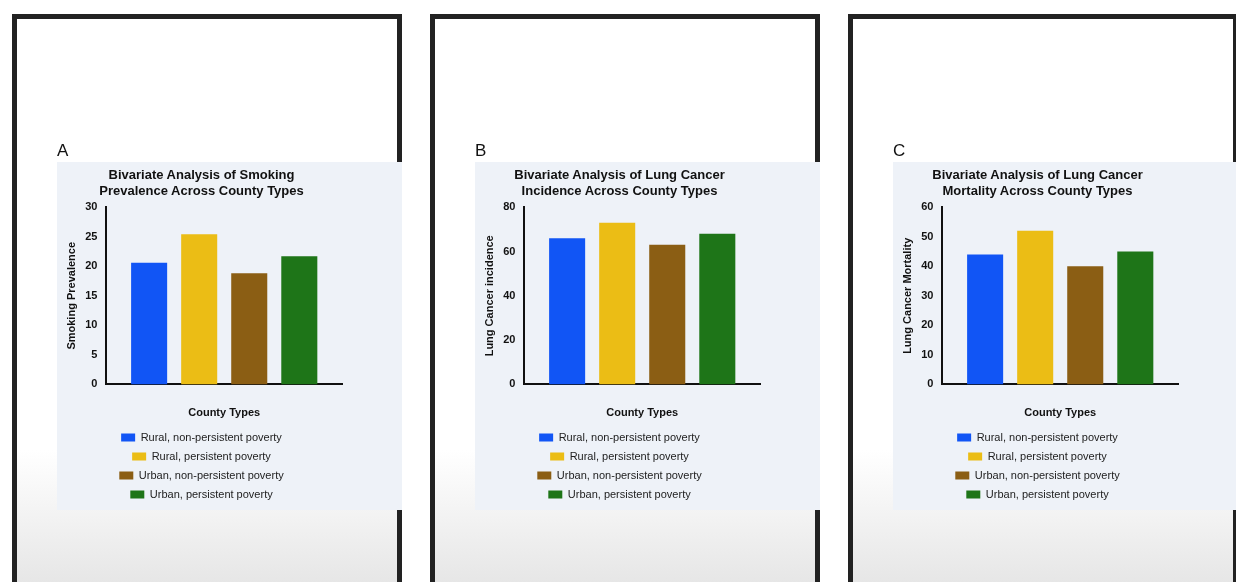 This screenshot has height=582, width=1236. What do you see at coordinates (481, 151) in the screenshot?
I see `text: B` at bounding box center [481, 151].